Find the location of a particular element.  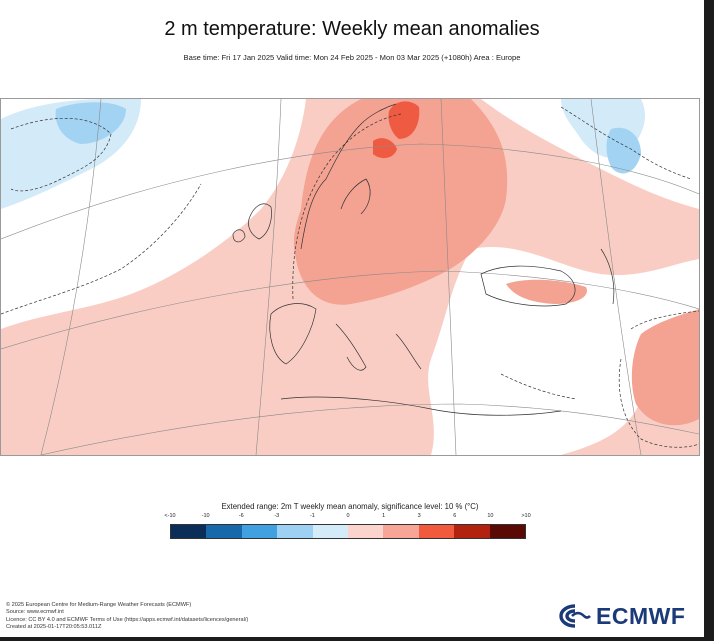

legend-tick-label: 6 is located at coordinates (455, 516).